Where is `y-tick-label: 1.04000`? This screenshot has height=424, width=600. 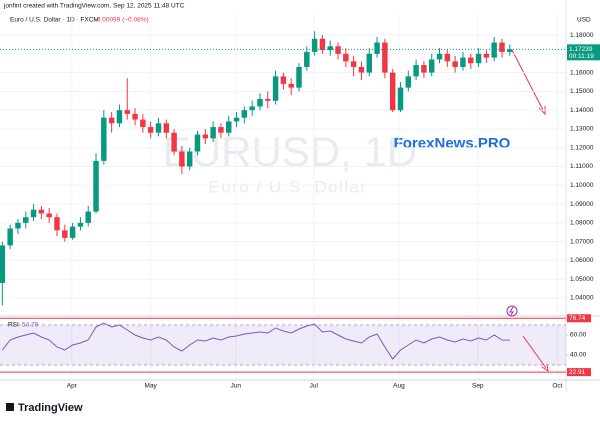 y-tick-label: 1.04000 is located at coordinates (582, 298).